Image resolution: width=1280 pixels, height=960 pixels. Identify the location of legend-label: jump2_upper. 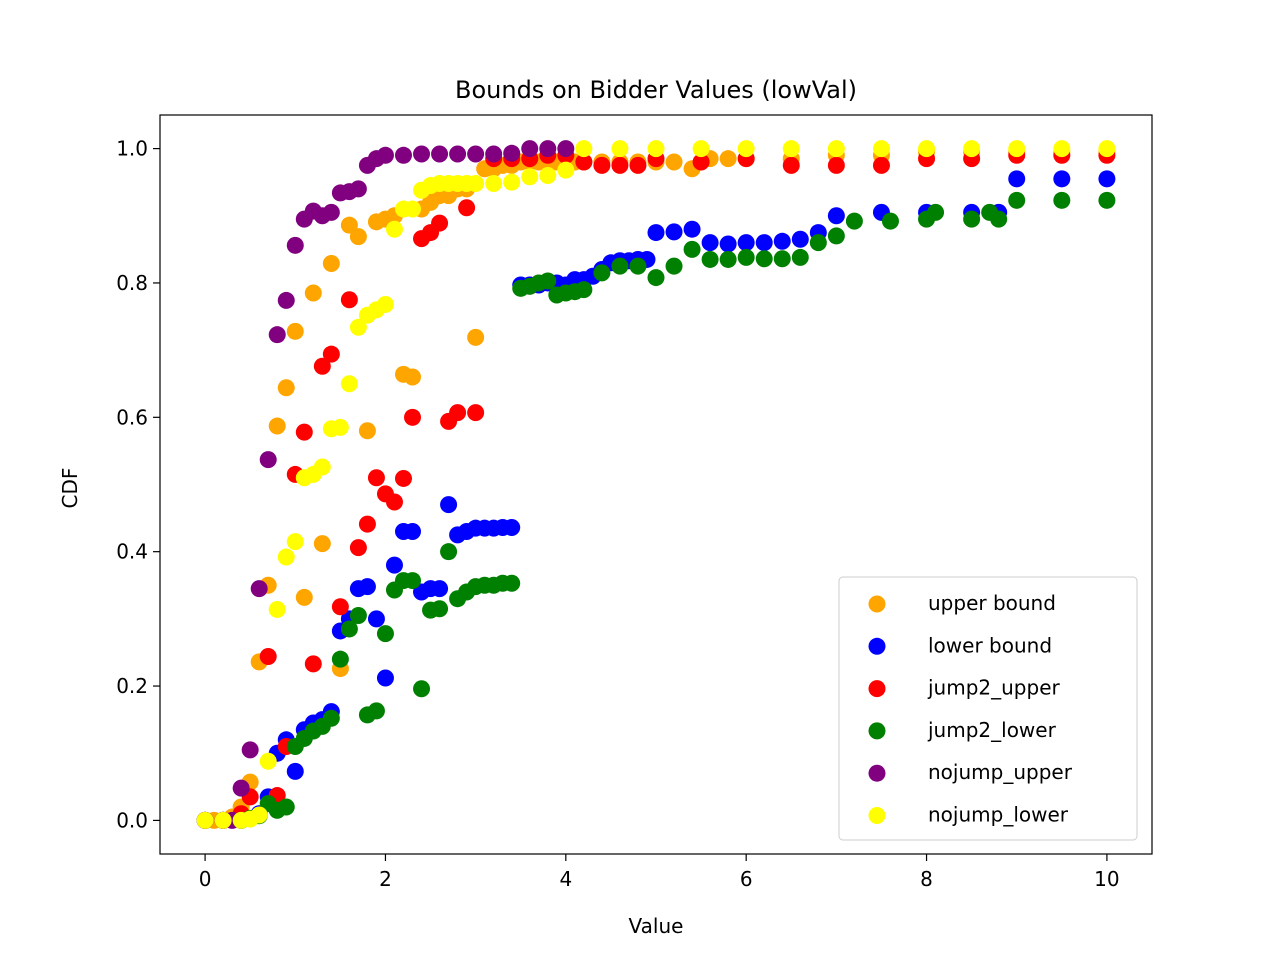
(994, 688).